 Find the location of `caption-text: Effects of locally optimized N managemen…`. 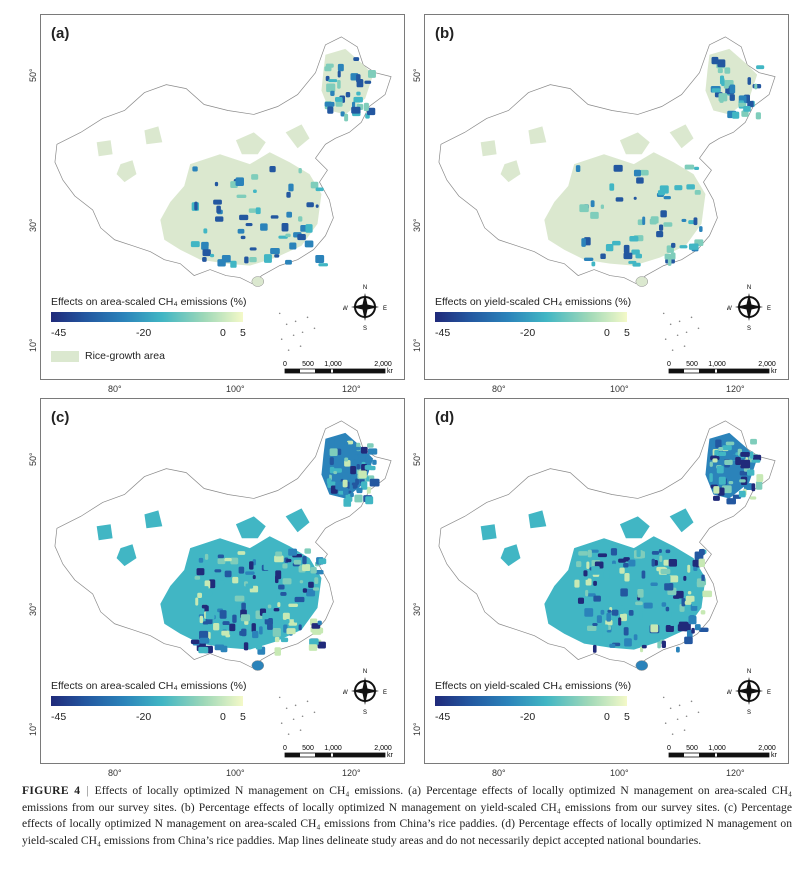

caption-text: Effects of locally optimized N managemen… is located at coordinates (407, 815).